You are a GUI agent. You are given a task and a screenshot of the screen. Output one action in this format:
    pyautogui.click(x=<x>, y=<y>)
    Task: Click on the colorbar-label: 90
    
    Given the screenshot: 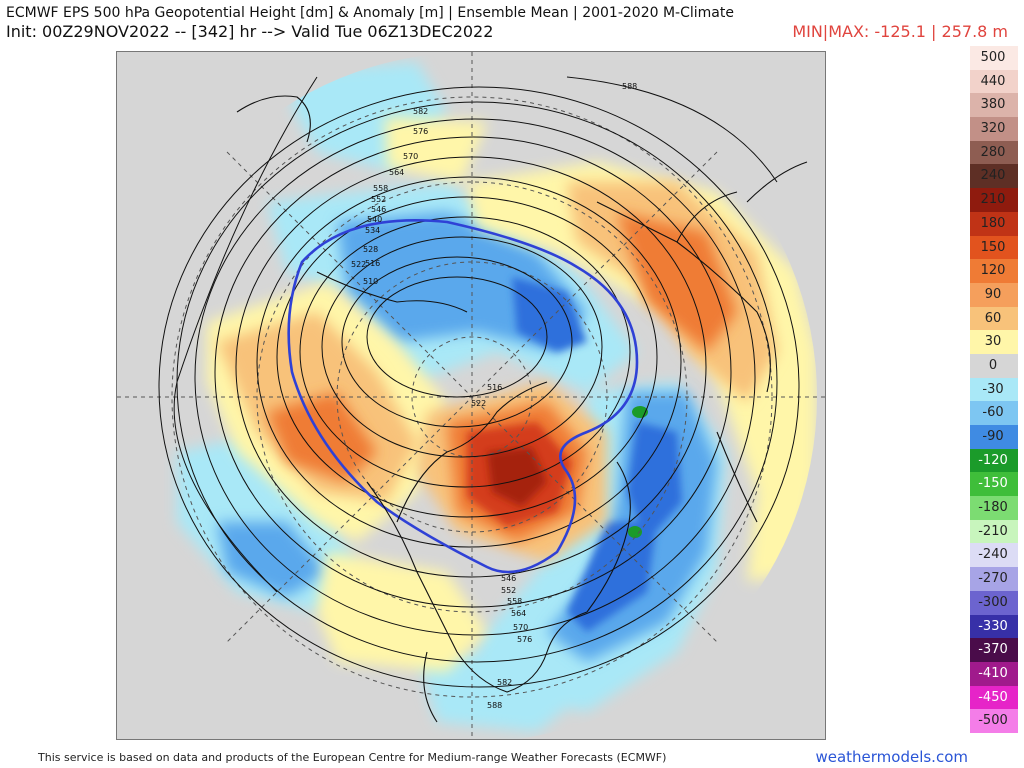 What is the action you would take?
    pyautogui.click(x=993, y=294)
    